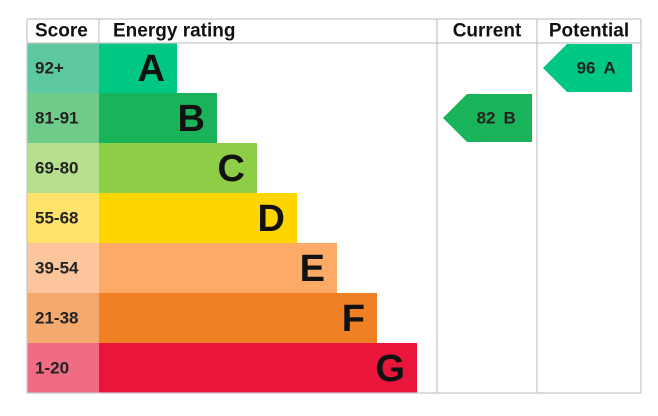  I want to click on rating-letter: G, so click(390, 369).